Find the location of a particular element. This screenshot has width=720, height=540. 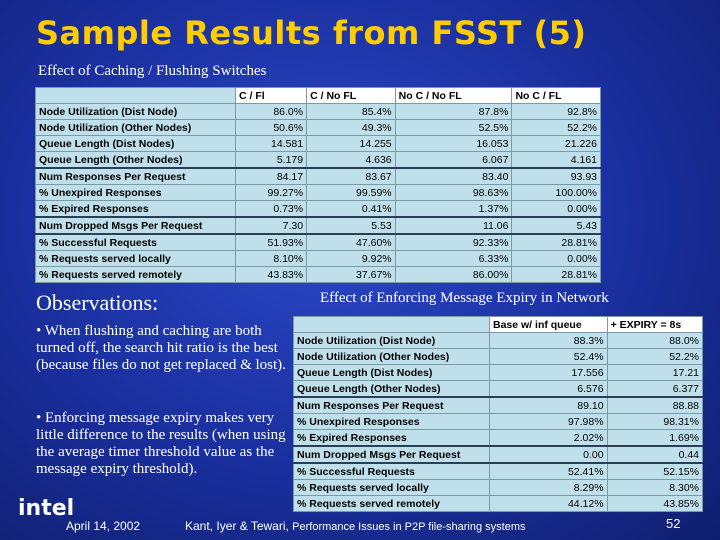

table-cell: 11.06 is located at coordinates (453, 225).